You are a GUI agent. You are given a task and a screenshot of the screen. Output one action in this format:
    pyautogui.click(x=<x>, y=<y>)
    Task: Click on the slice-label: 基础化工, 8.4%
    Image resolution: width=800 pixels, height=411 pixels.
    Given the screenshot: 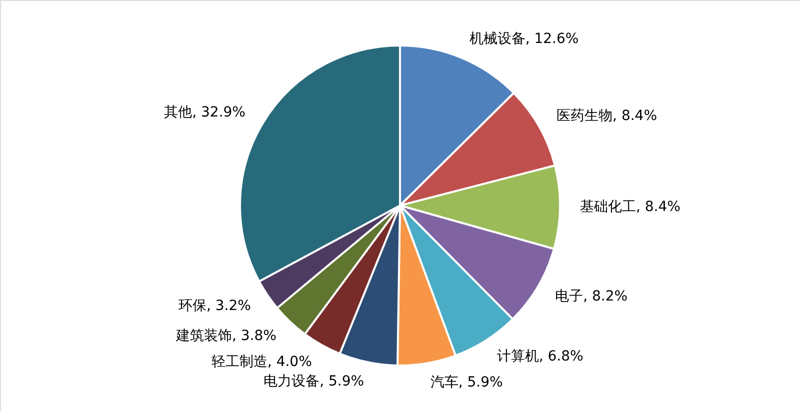 What is the action you would take?
    pyautogui.click(x=630, y=206)
    